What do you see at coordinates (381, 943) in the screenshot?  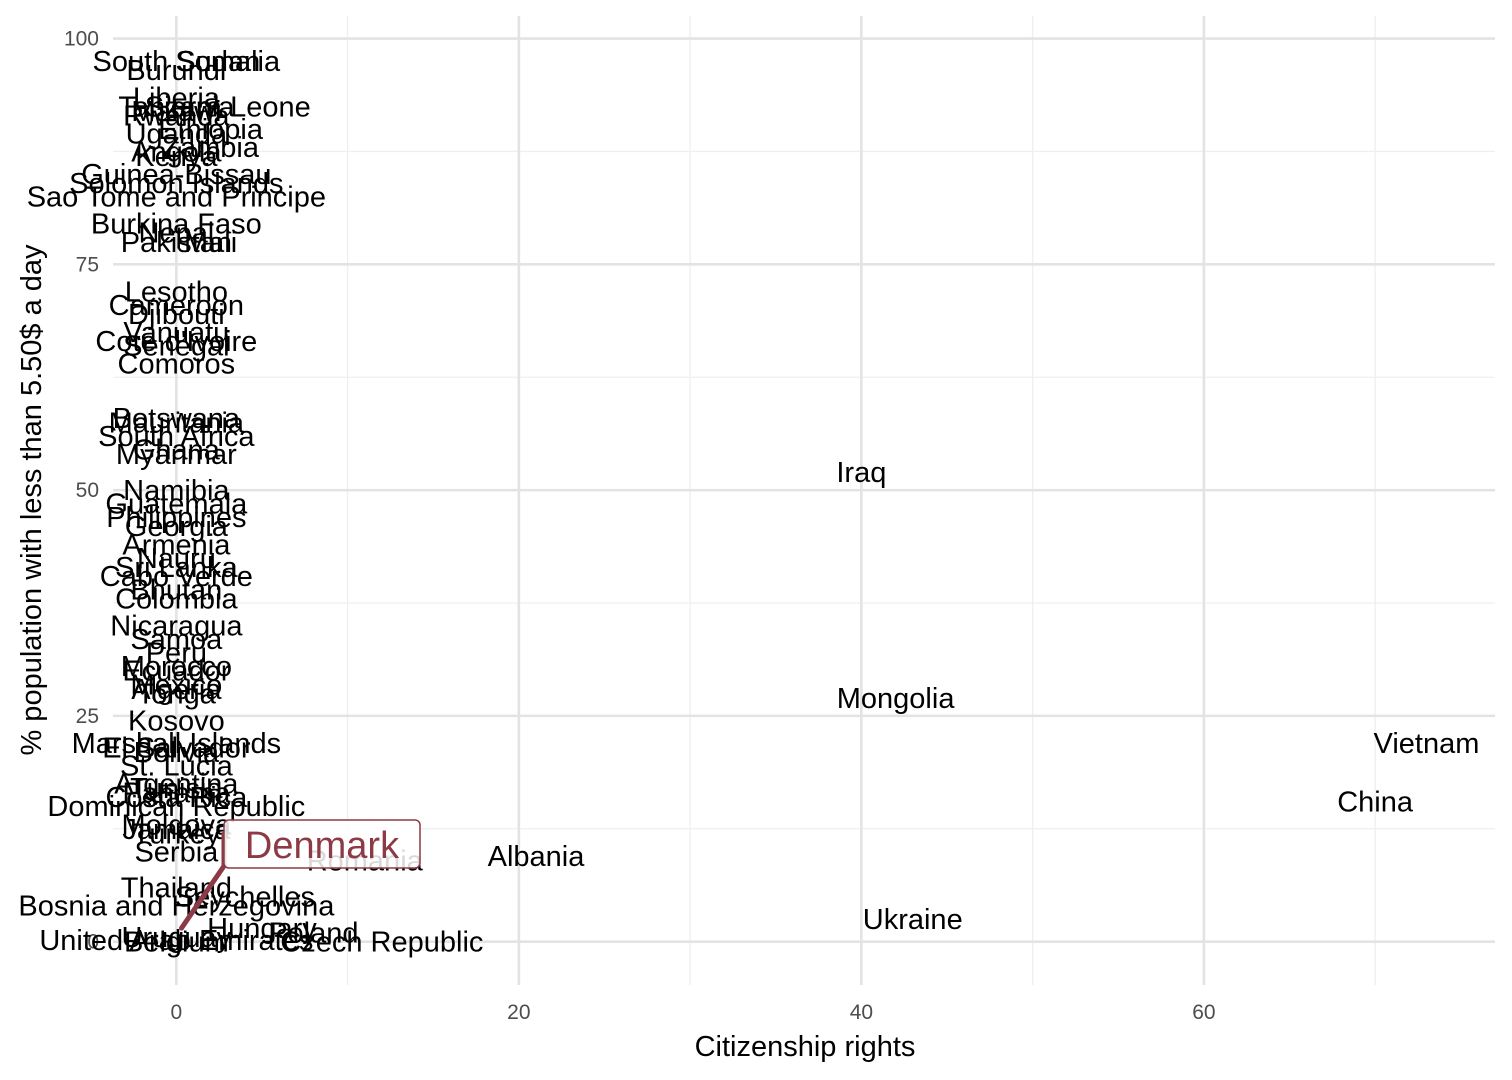 I see `point-label: Czech Republic` at bounding box center [381, 943].